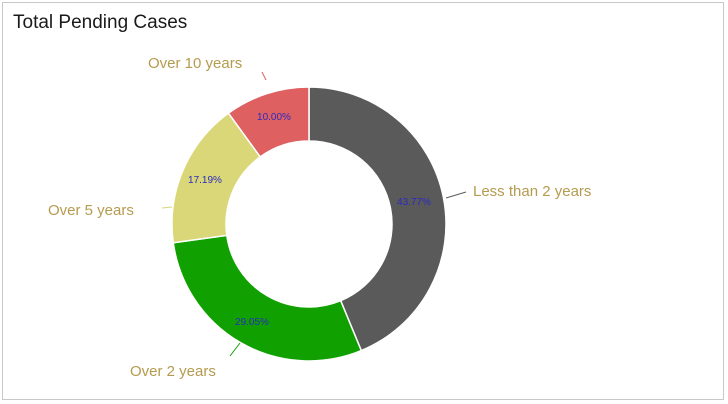 This screenshot has height=404, width=728. Describe the element at coordinates (532, 191) in the screenshot. I see `slice-label-1: Less than 2 years` at that location.